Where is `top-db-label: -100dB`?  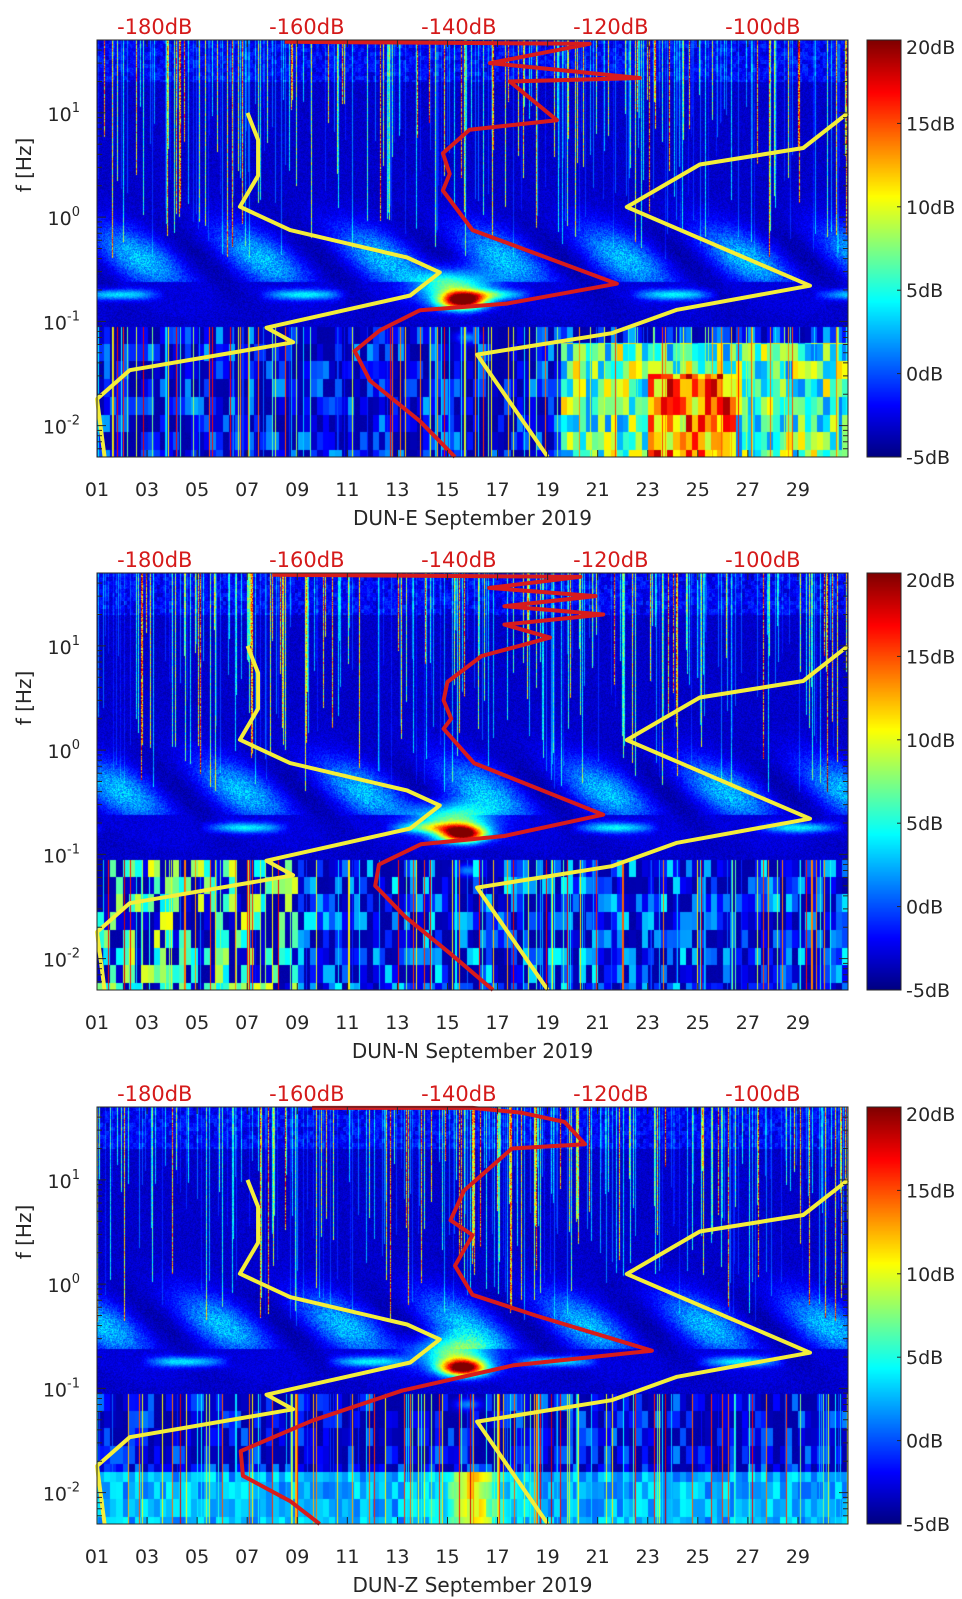
top-db-label: -100dB is located at coordinates (762, 27).